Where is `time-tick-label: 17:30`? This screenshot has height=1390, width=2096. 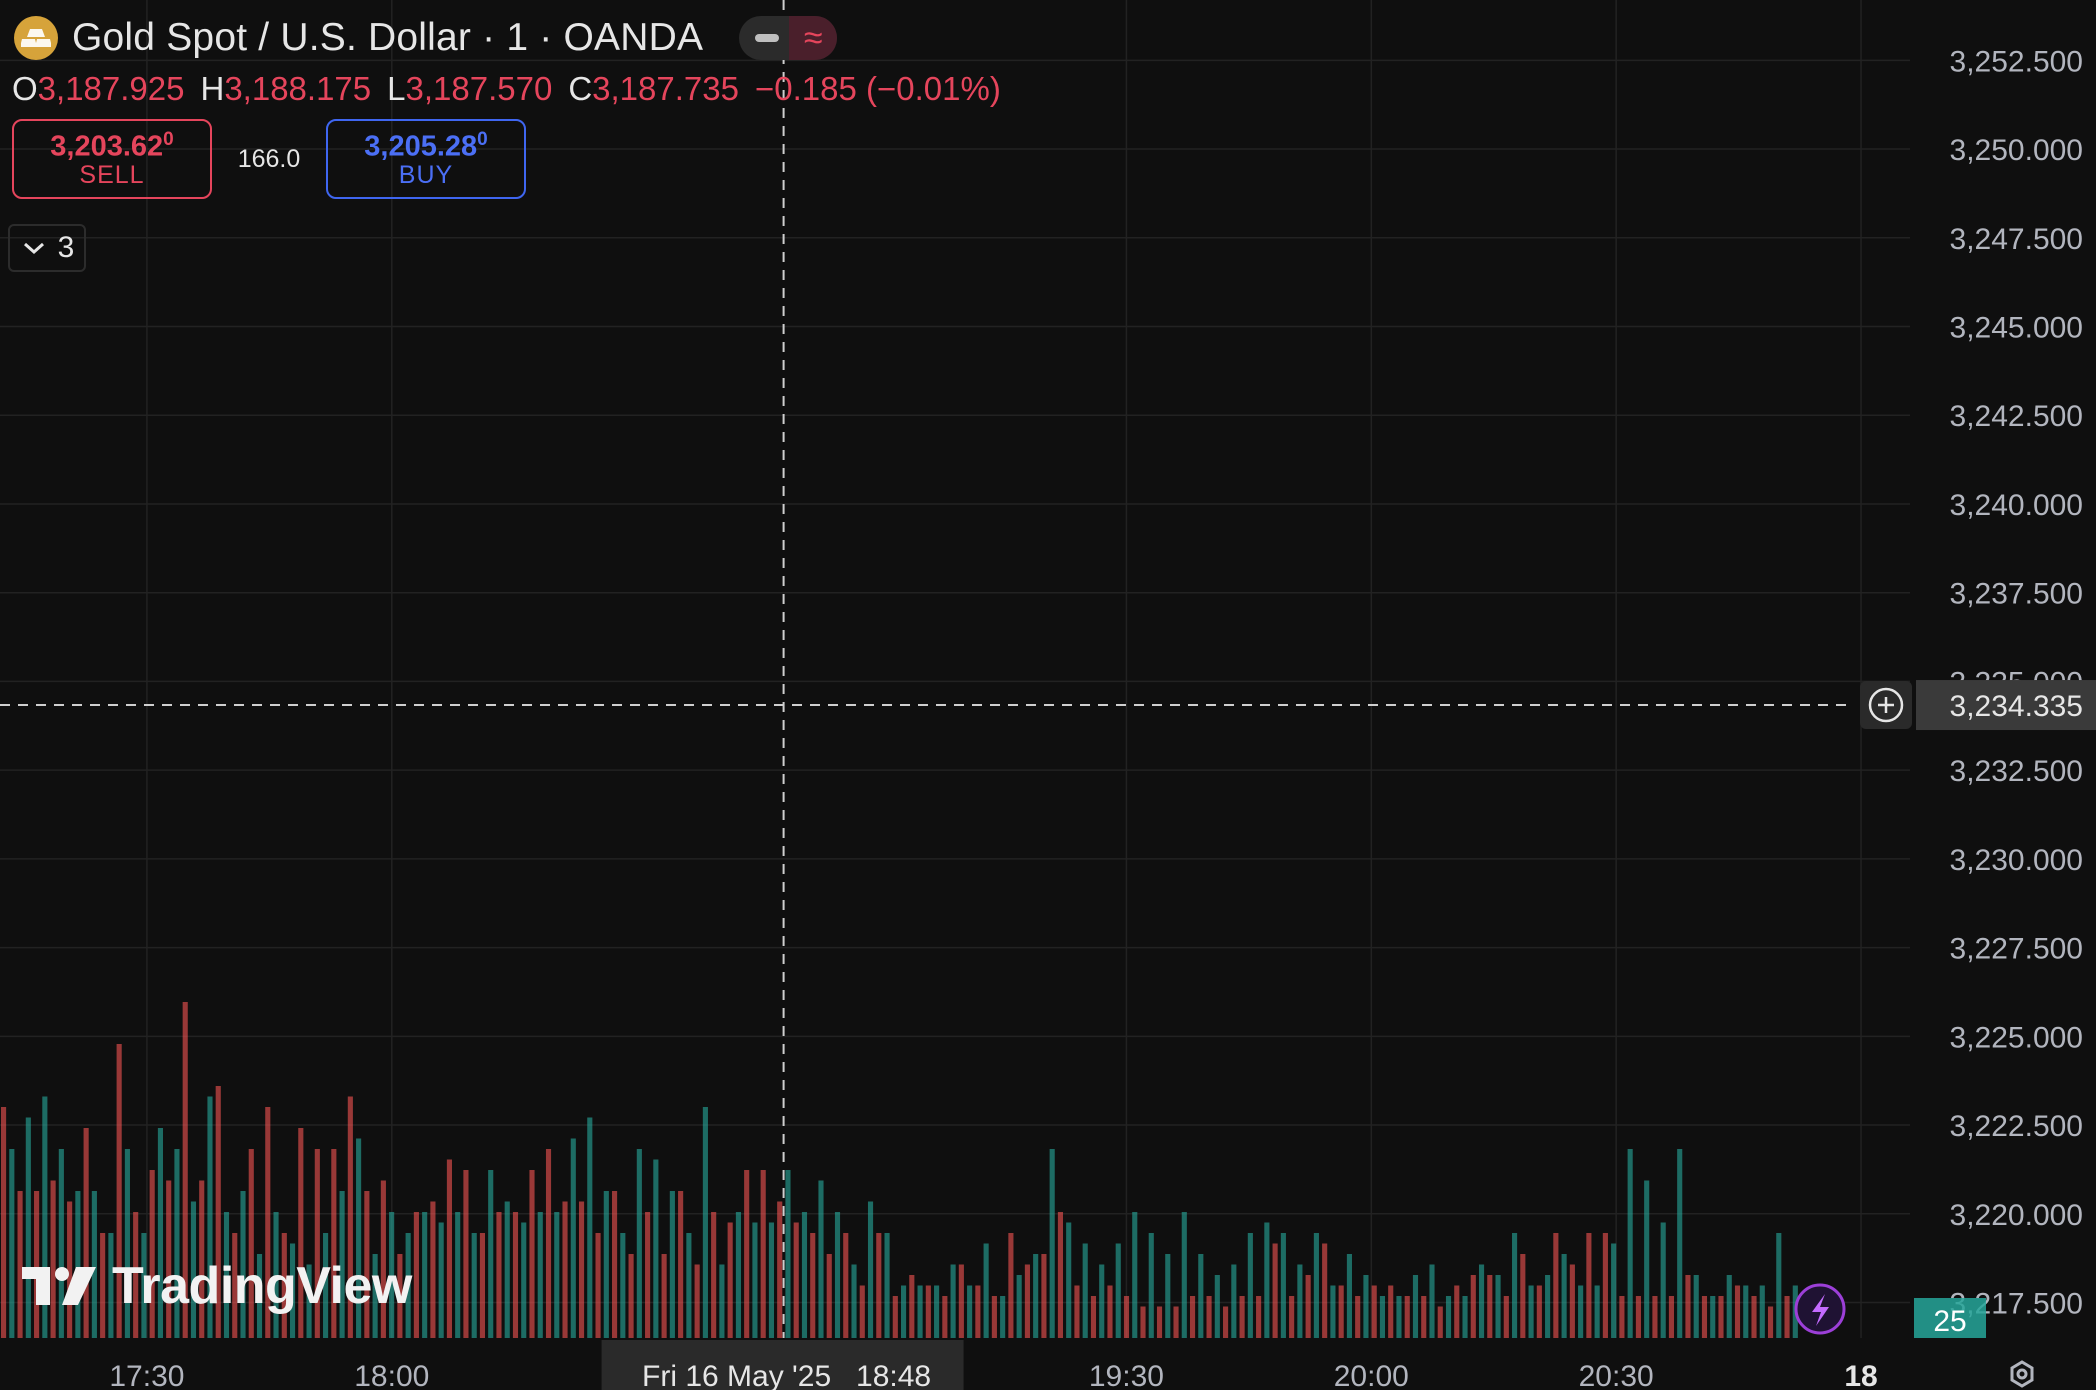
time-tick-label: 17:30 is located at coordinates (146, 1375).